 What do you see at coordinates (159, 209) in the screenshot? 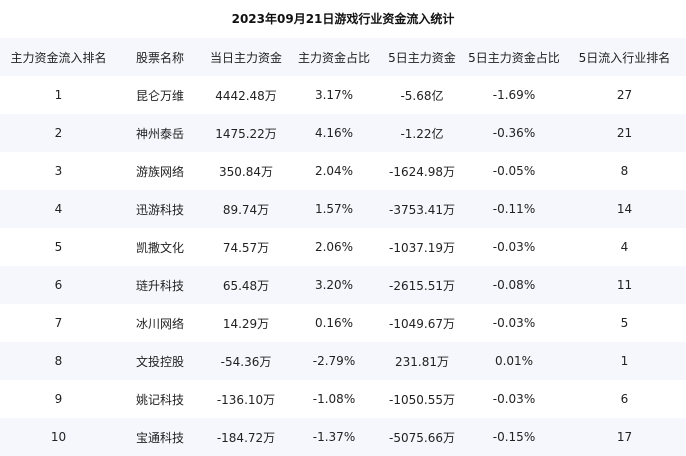
I see `stock-name-cell: 迅游科技` at bounding box center [159, 209].